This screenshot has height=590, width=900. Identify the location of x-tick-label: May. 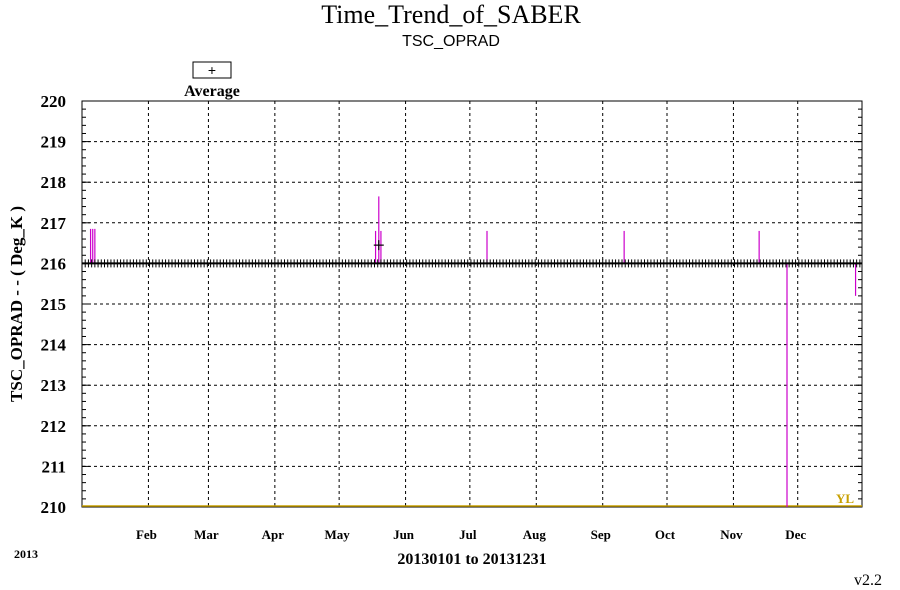
(338, 534).